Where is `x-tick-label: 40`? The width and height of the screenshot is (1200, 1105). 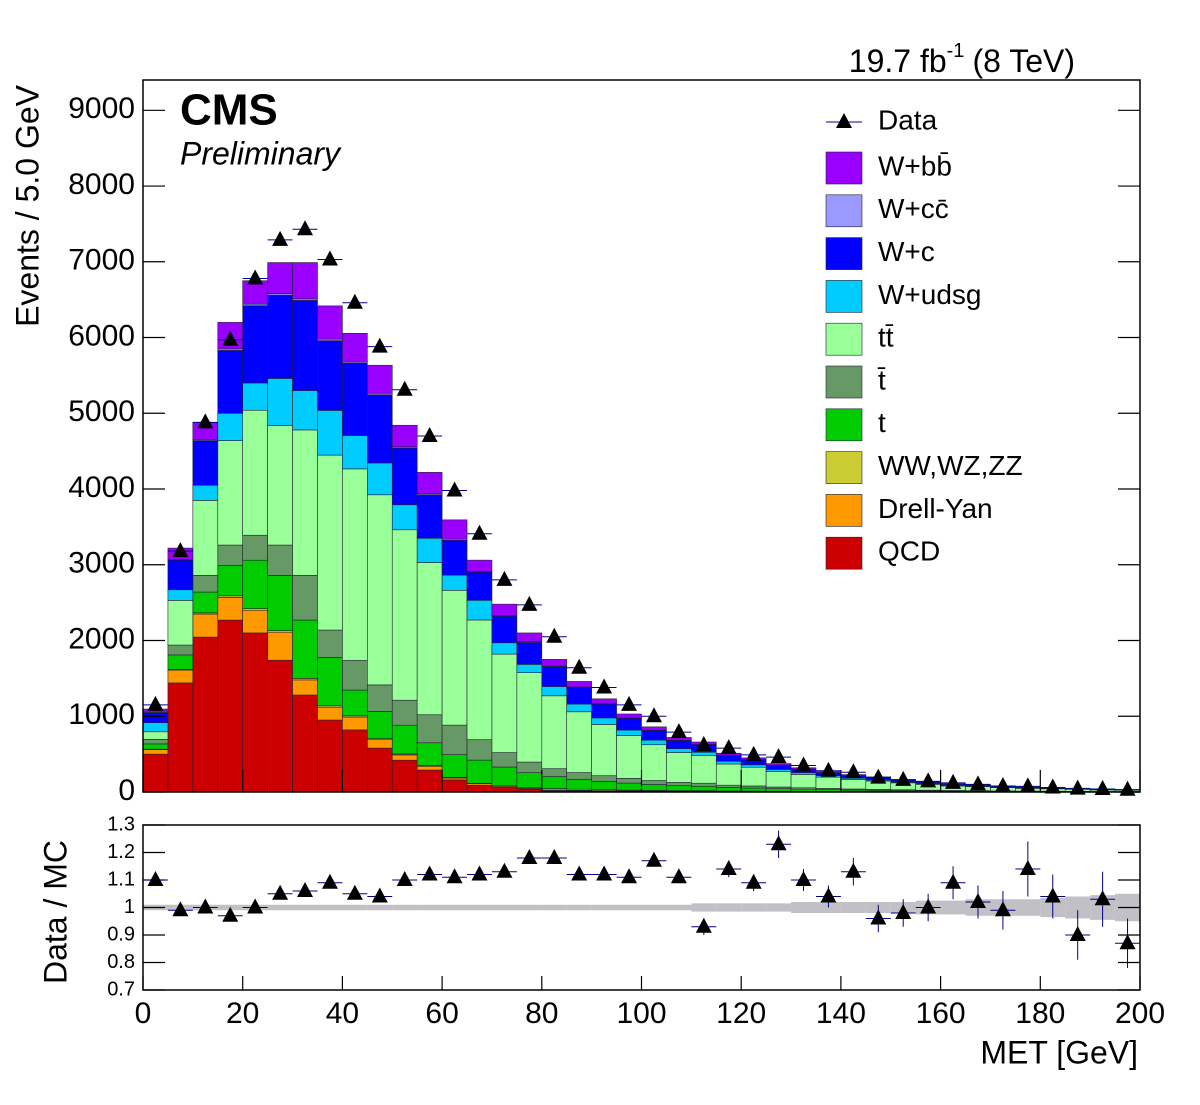 x-tick-label: 40 is located at coordinates (342, 1013).